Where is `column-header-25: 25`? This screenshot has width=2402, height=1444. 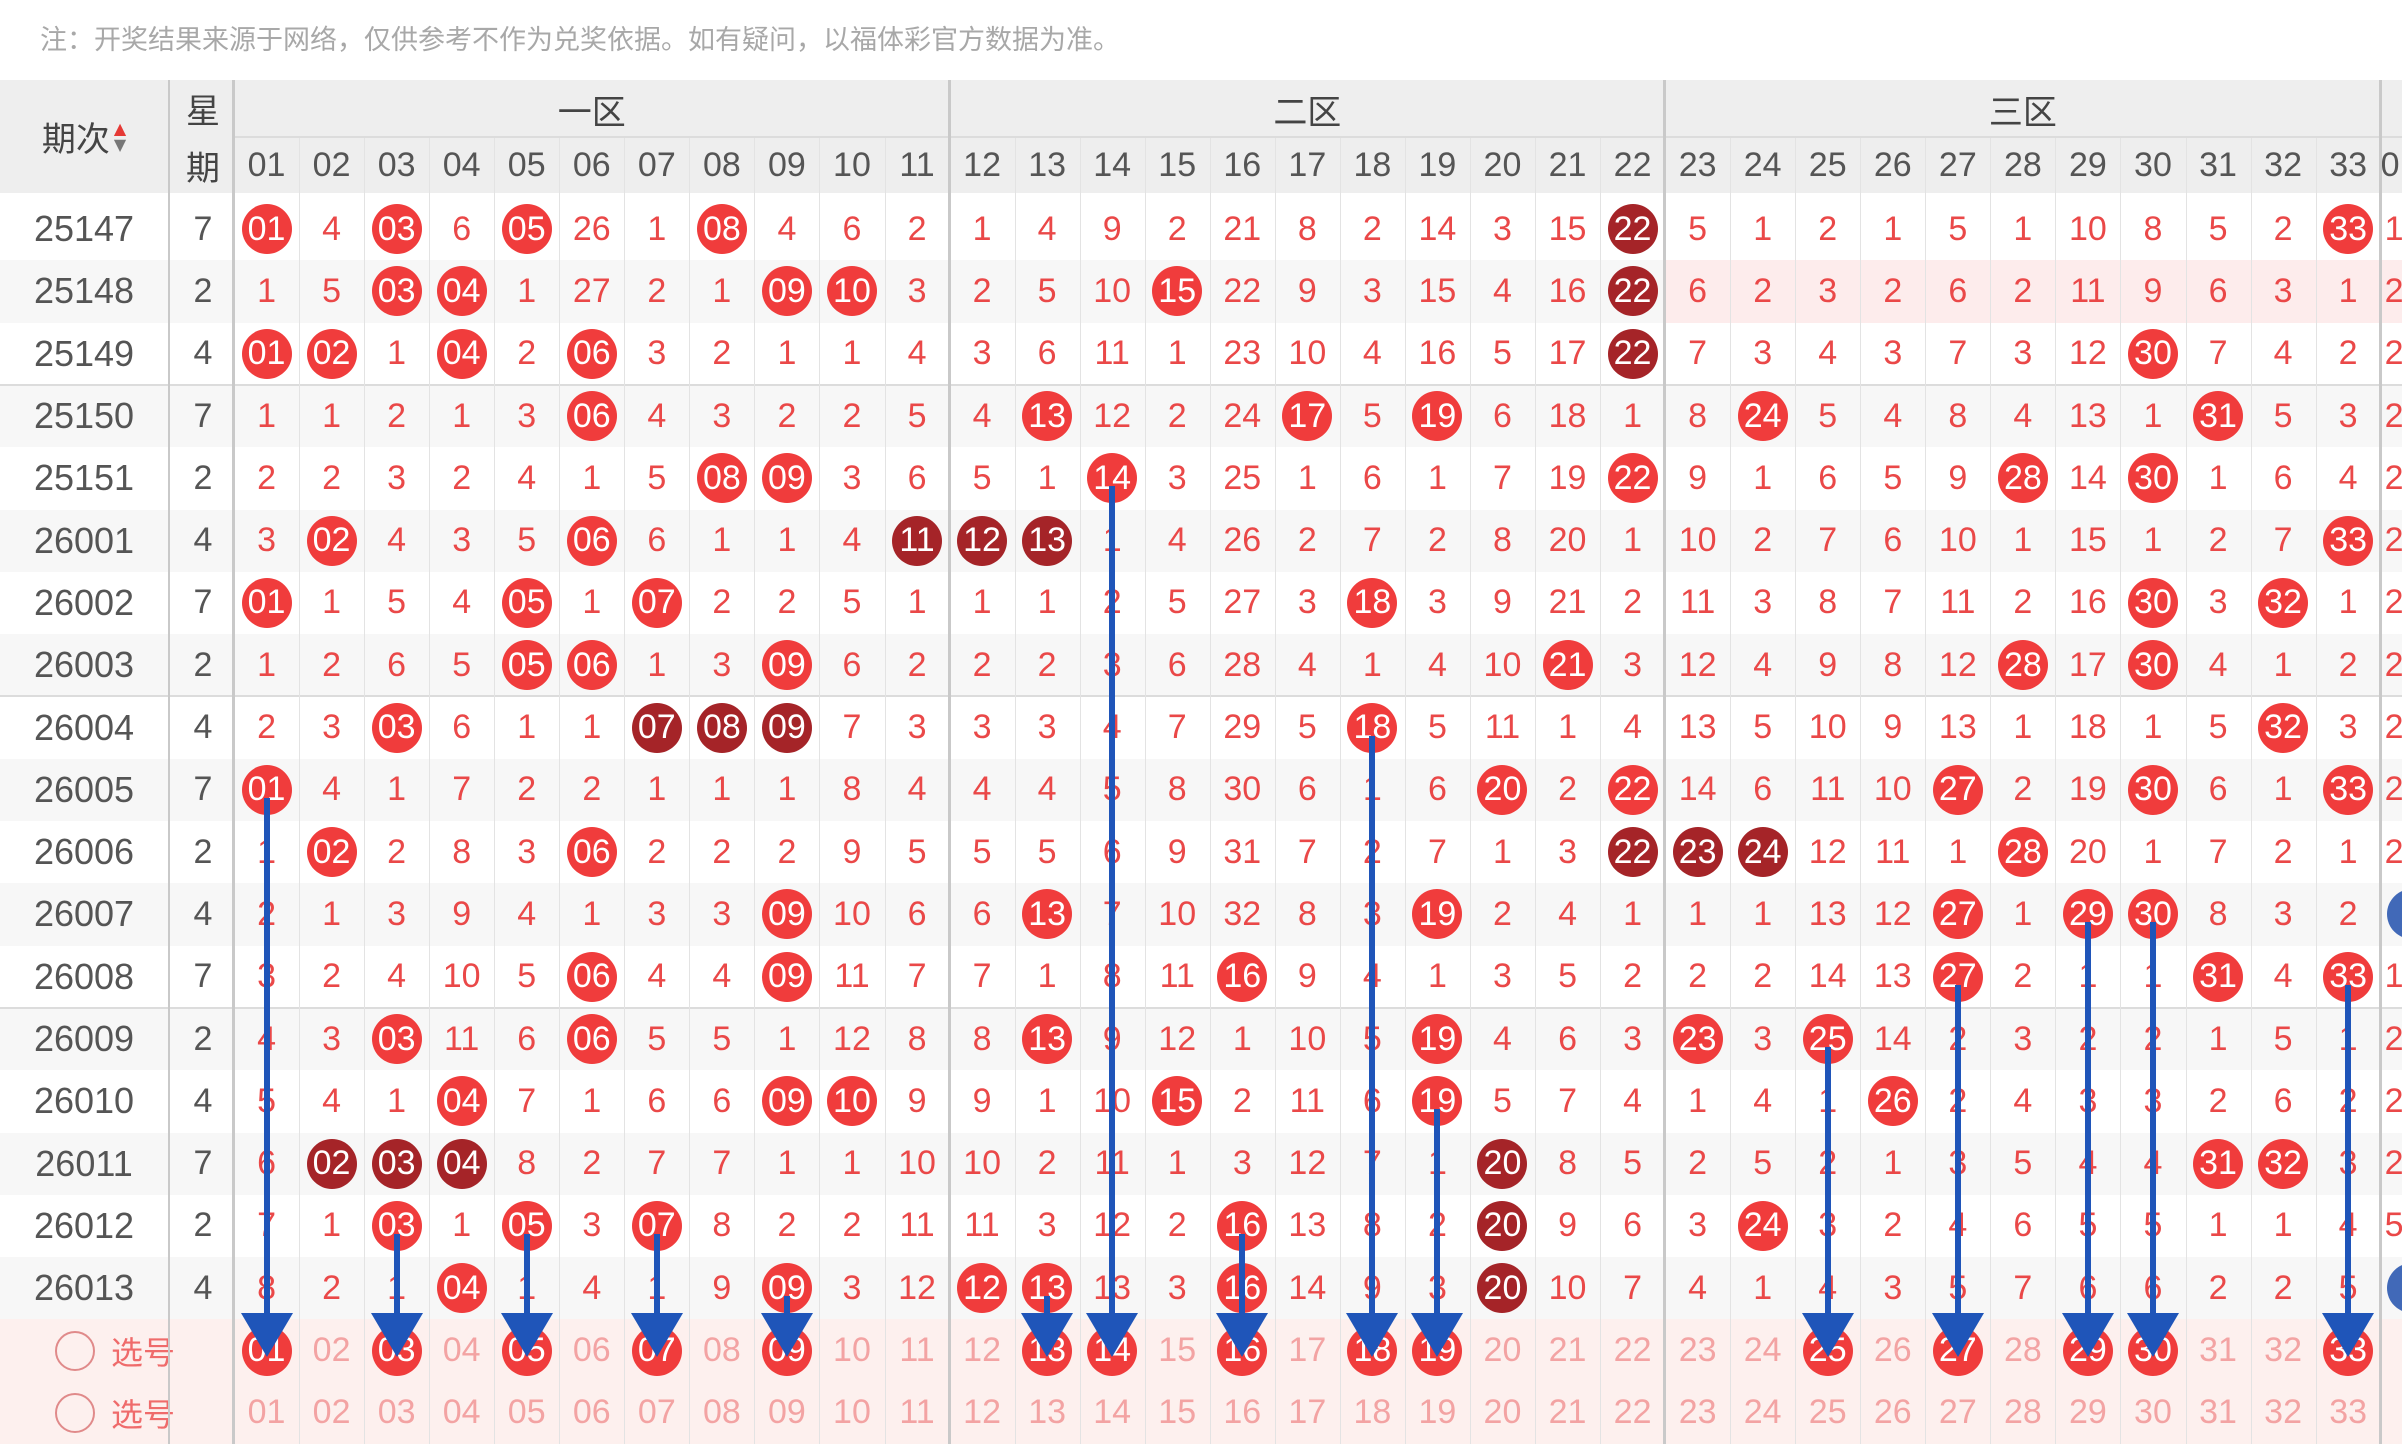 column-header-25: 25 is located at coordinates (1827, 165).